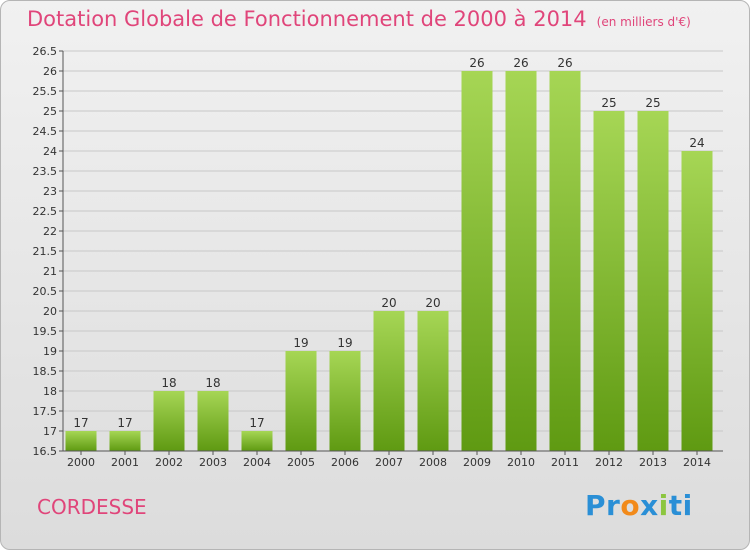 Image resolution: width=750 pixels, height=550 pixels. What do you see at coordinates (609, 281) in the screenshot?
I see `bar-2012` at bounding box center [609, 281].